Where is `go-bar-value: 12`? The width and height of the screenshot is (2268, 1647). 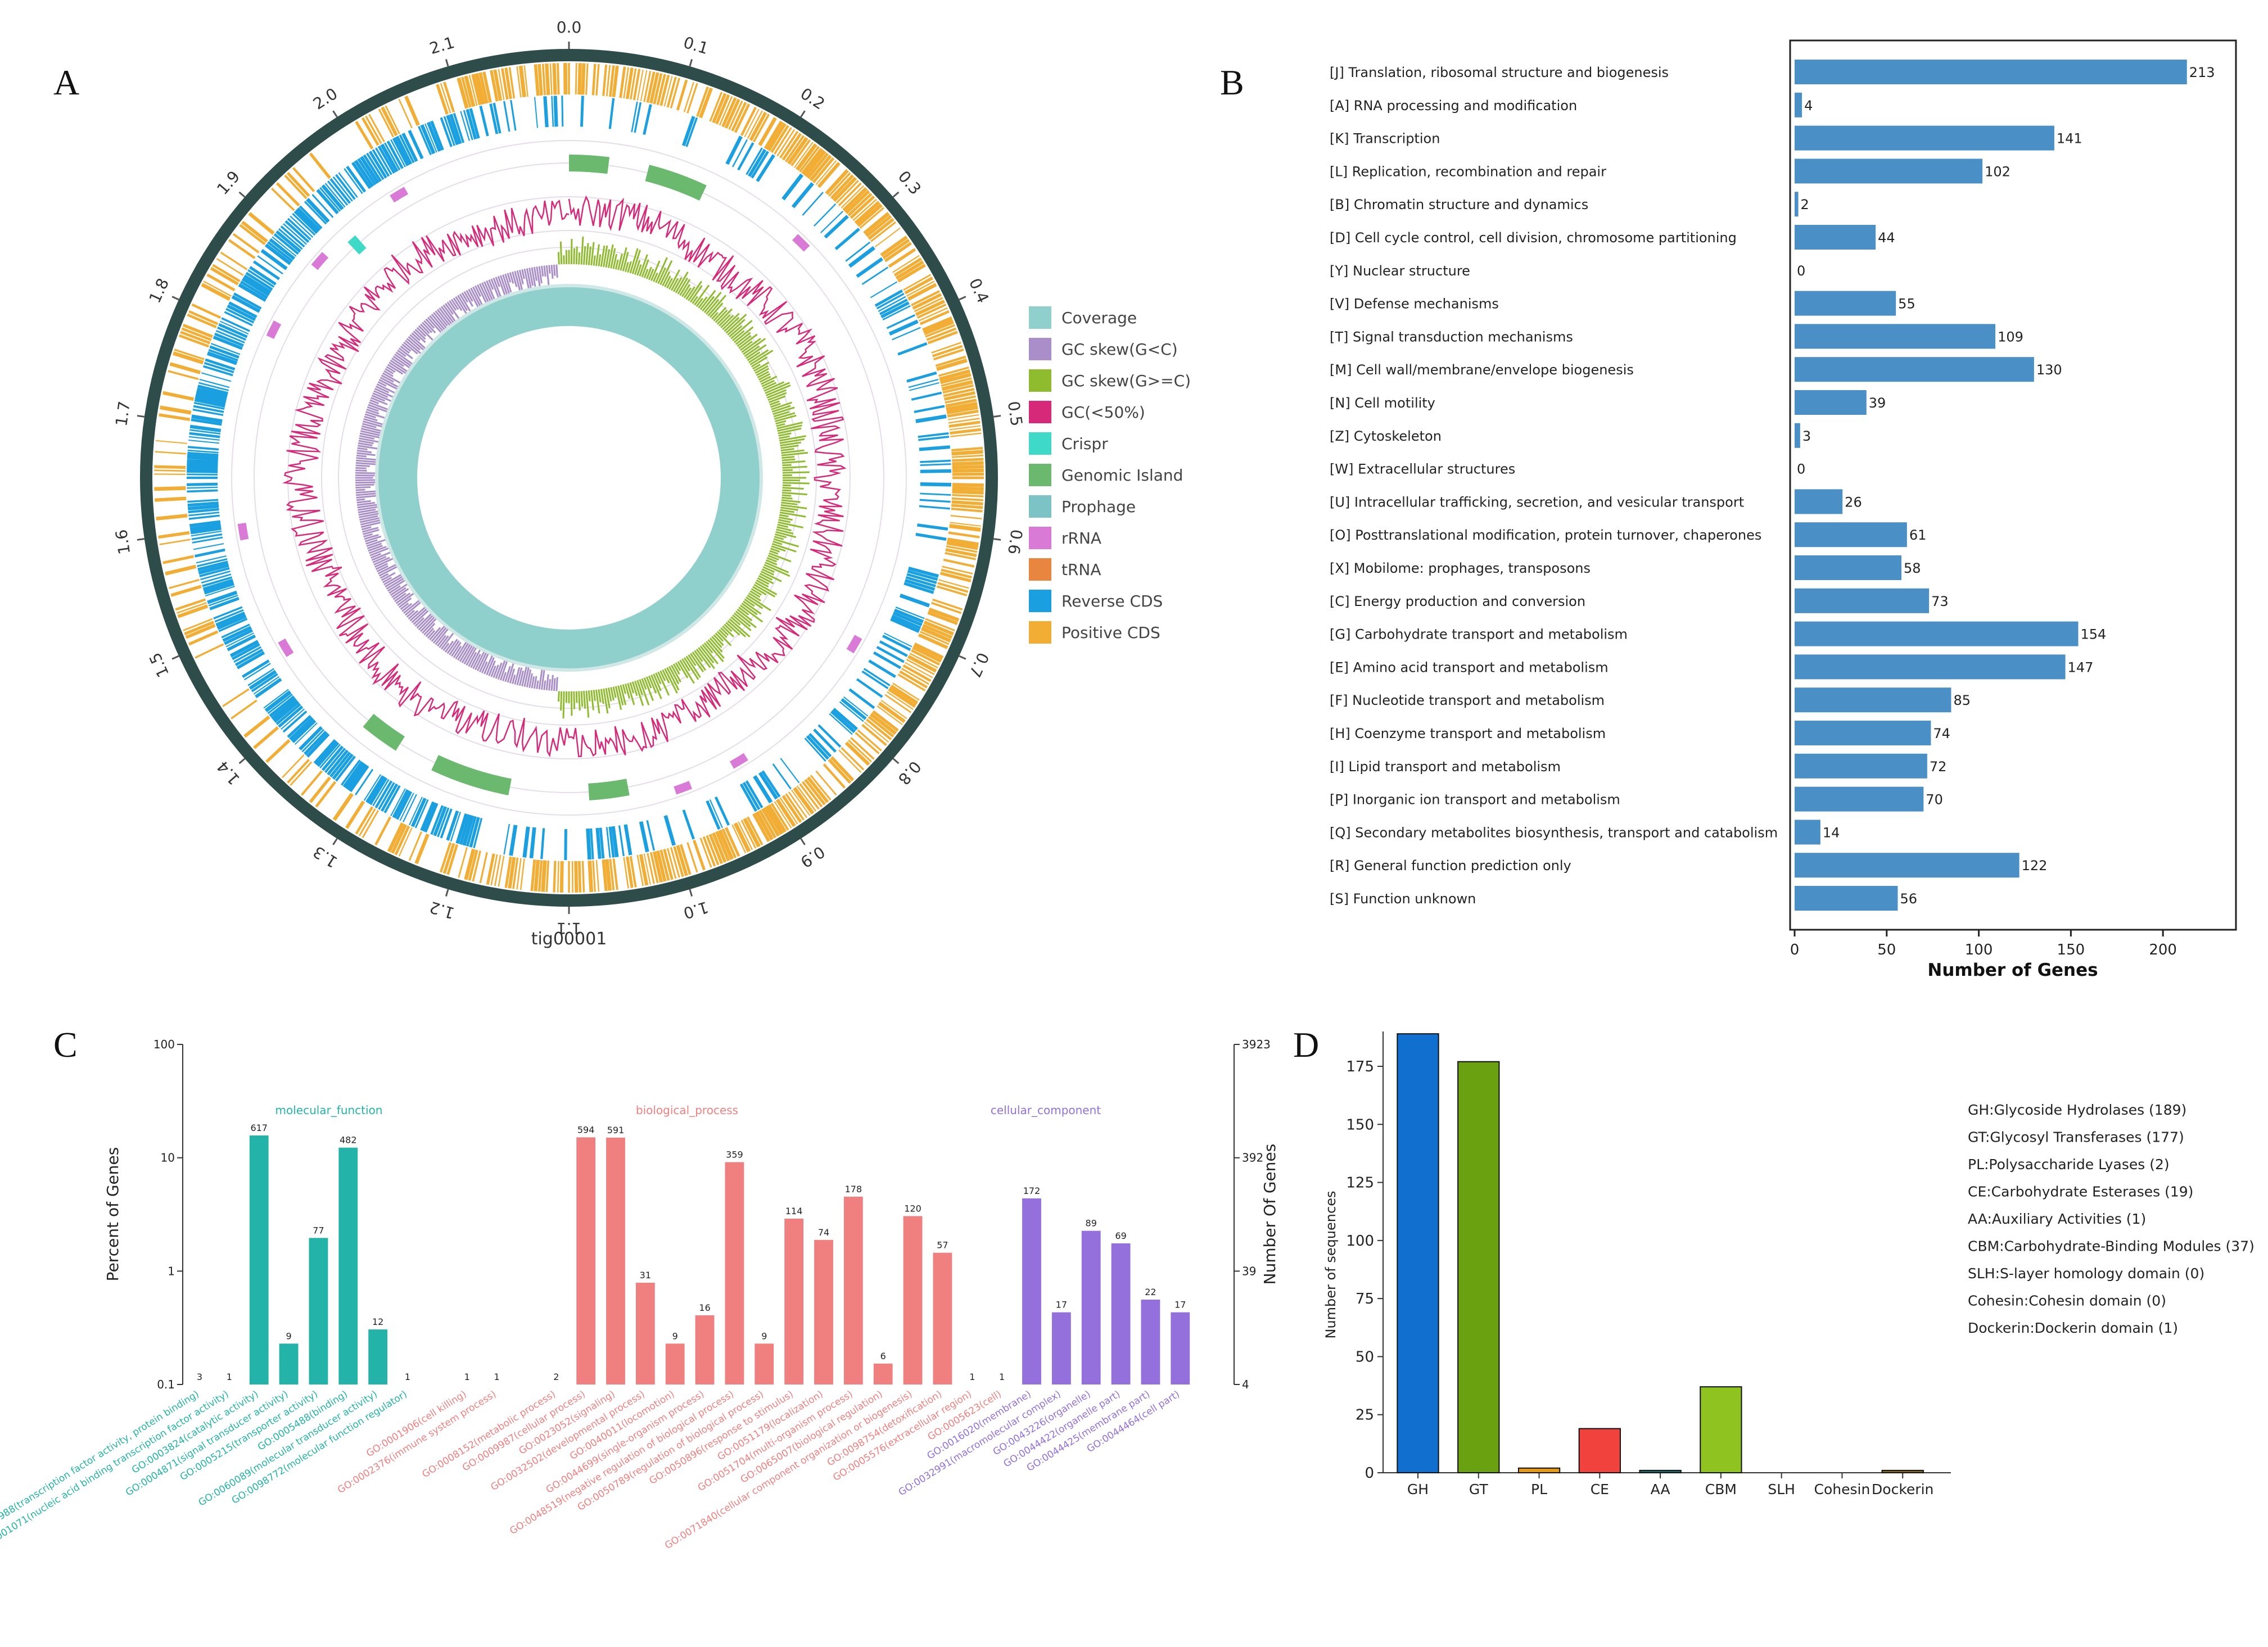
go-bar-value: 12 is located at coordinates (378, 1321).